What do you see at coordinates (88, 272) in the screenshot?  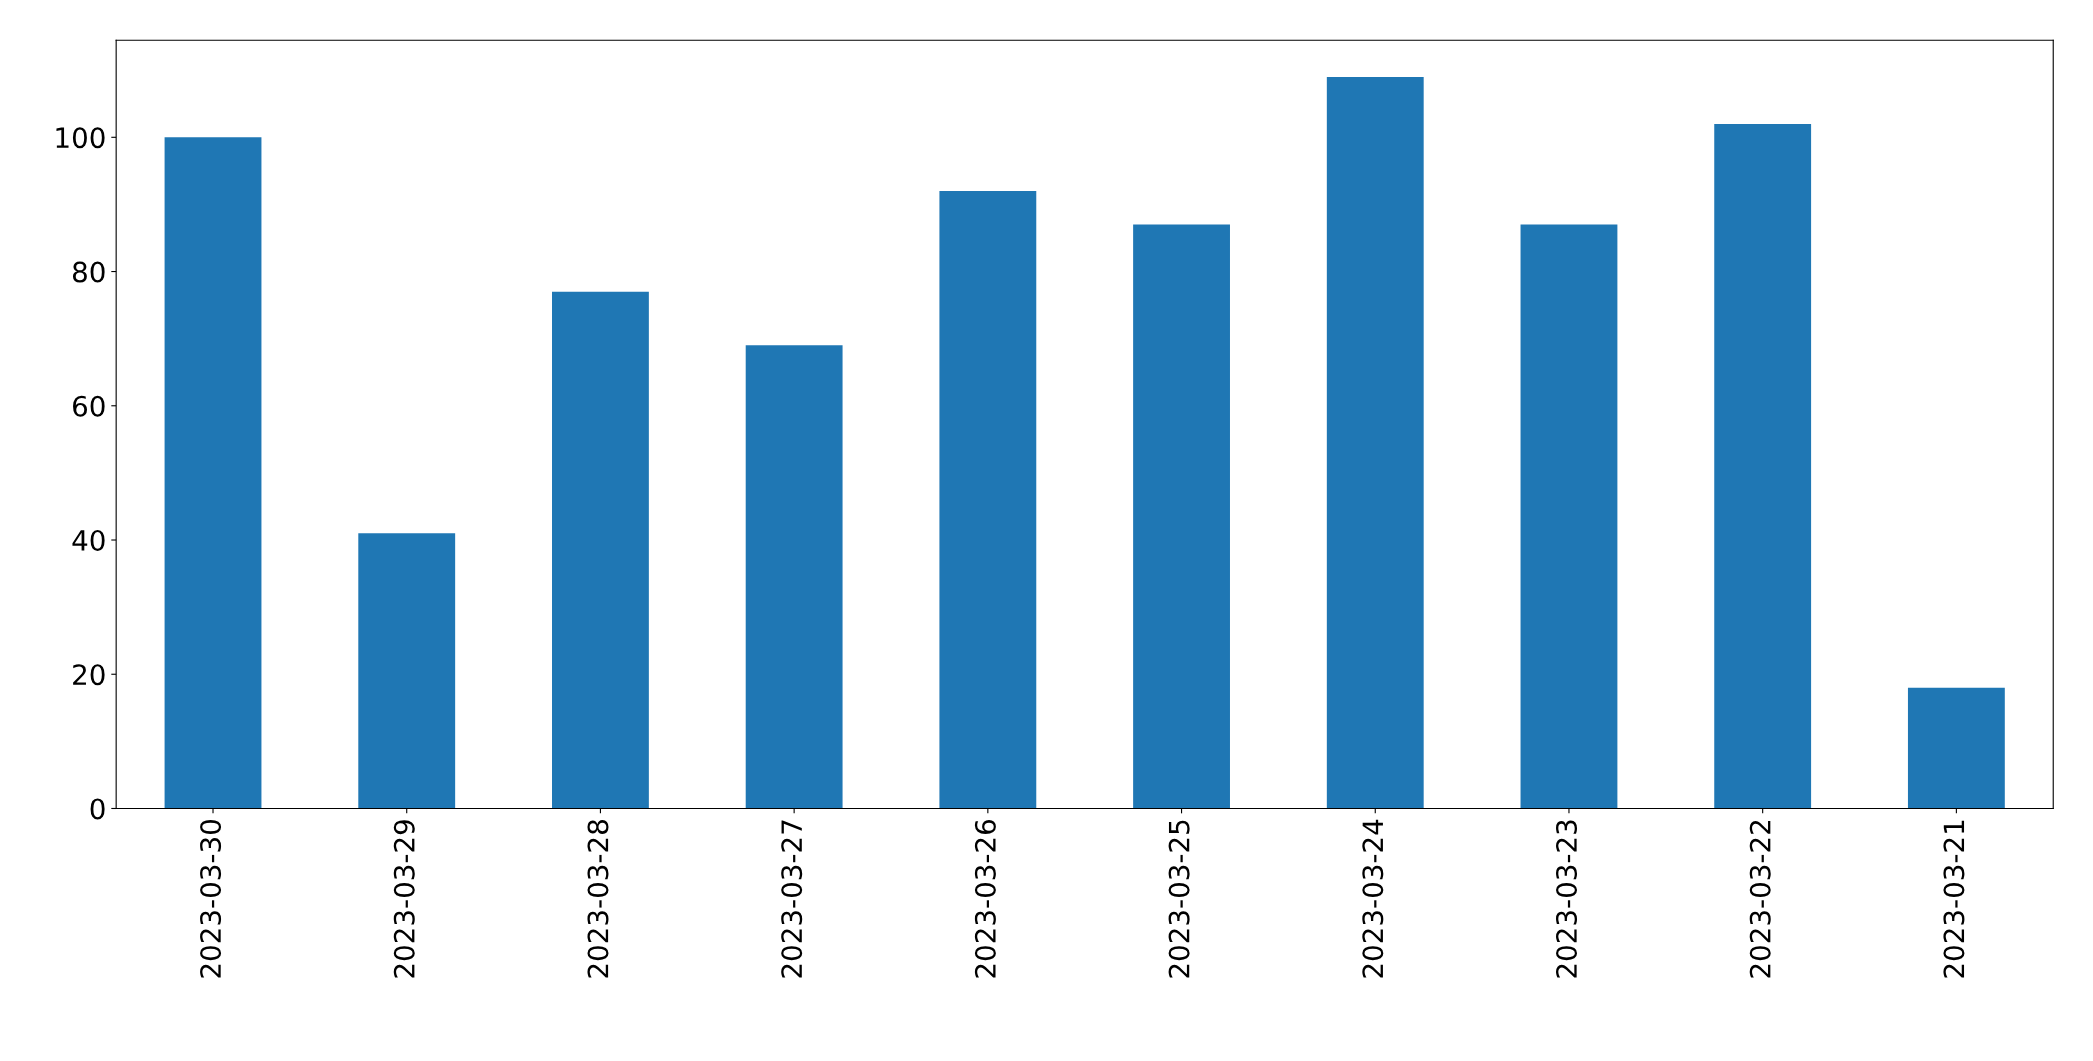 I see `y-tick-label: 80` at bounding box center [88, 272].